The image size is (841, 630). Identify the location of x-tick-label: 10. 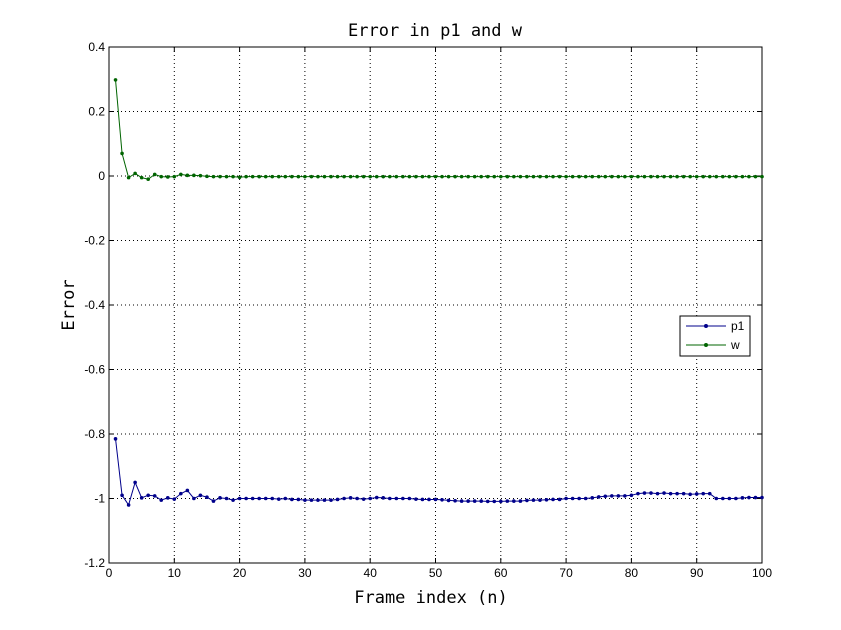
(175, 573).